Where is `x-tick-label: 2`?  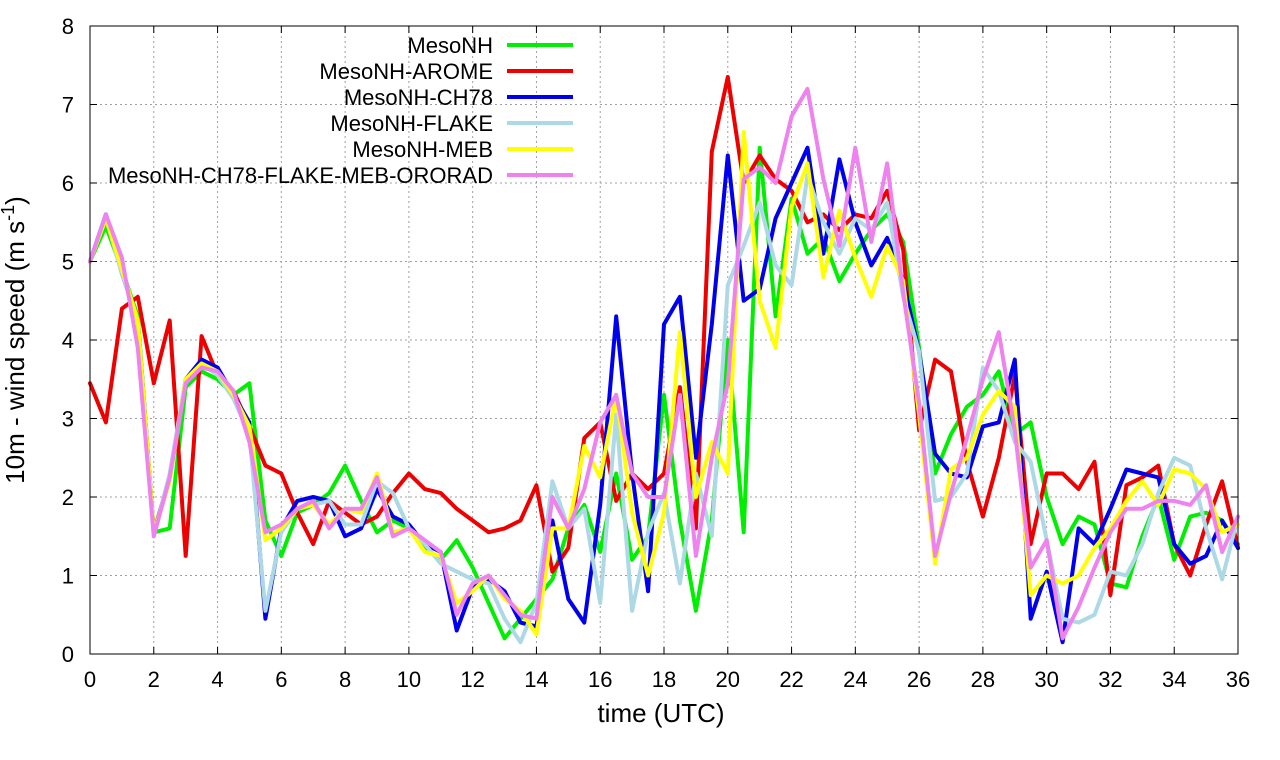 x-tick-label: 2 is located at coordinates (154, 679).